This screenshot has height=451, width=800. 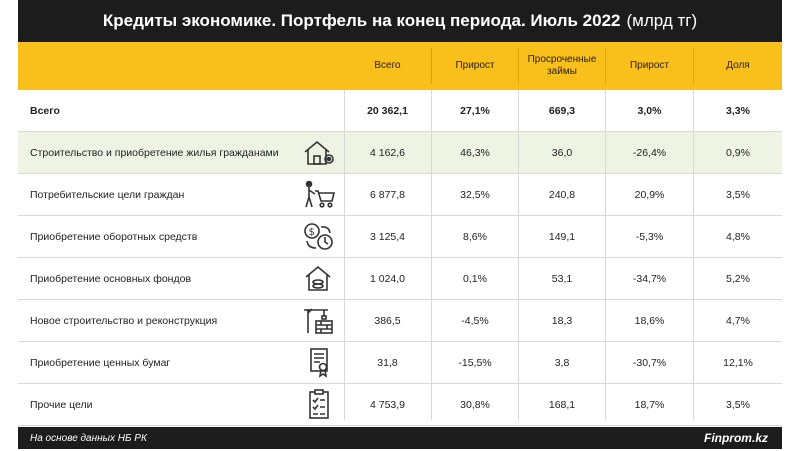 What do you see at coordinates (562, 194) in the screenshot?
I see `cell-overdue: 240,8` at bounding box center [562, 194].